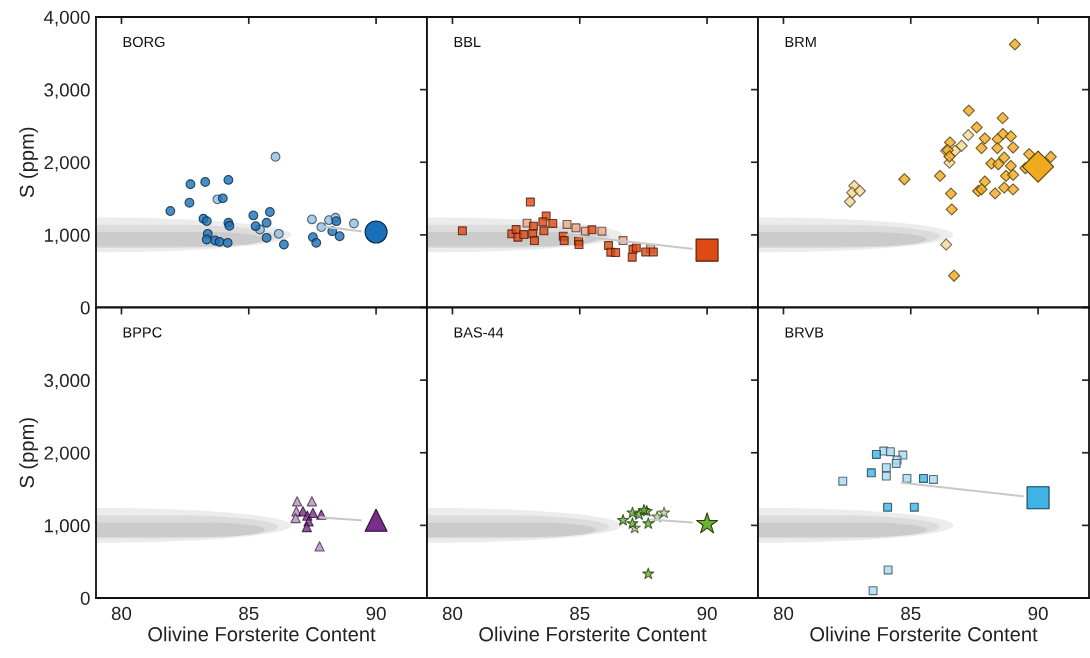 The height and width of the screenshot is (658, 1090). What do you see at coordinates (800, 41) in the screenshot?
I see `text: BRM` at bounding box center [800, 41].